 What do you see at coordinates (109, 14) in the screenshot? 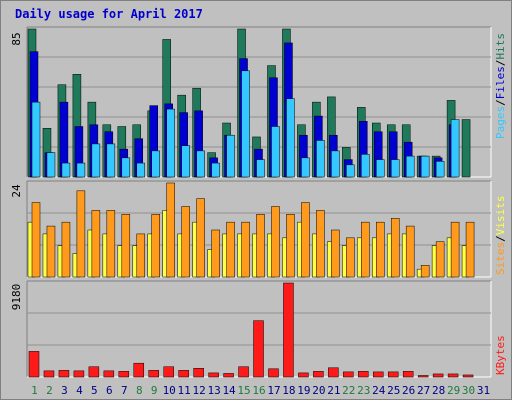
I see `chart-title: Daily usage for April 2017` at bounding box center [109, 14].